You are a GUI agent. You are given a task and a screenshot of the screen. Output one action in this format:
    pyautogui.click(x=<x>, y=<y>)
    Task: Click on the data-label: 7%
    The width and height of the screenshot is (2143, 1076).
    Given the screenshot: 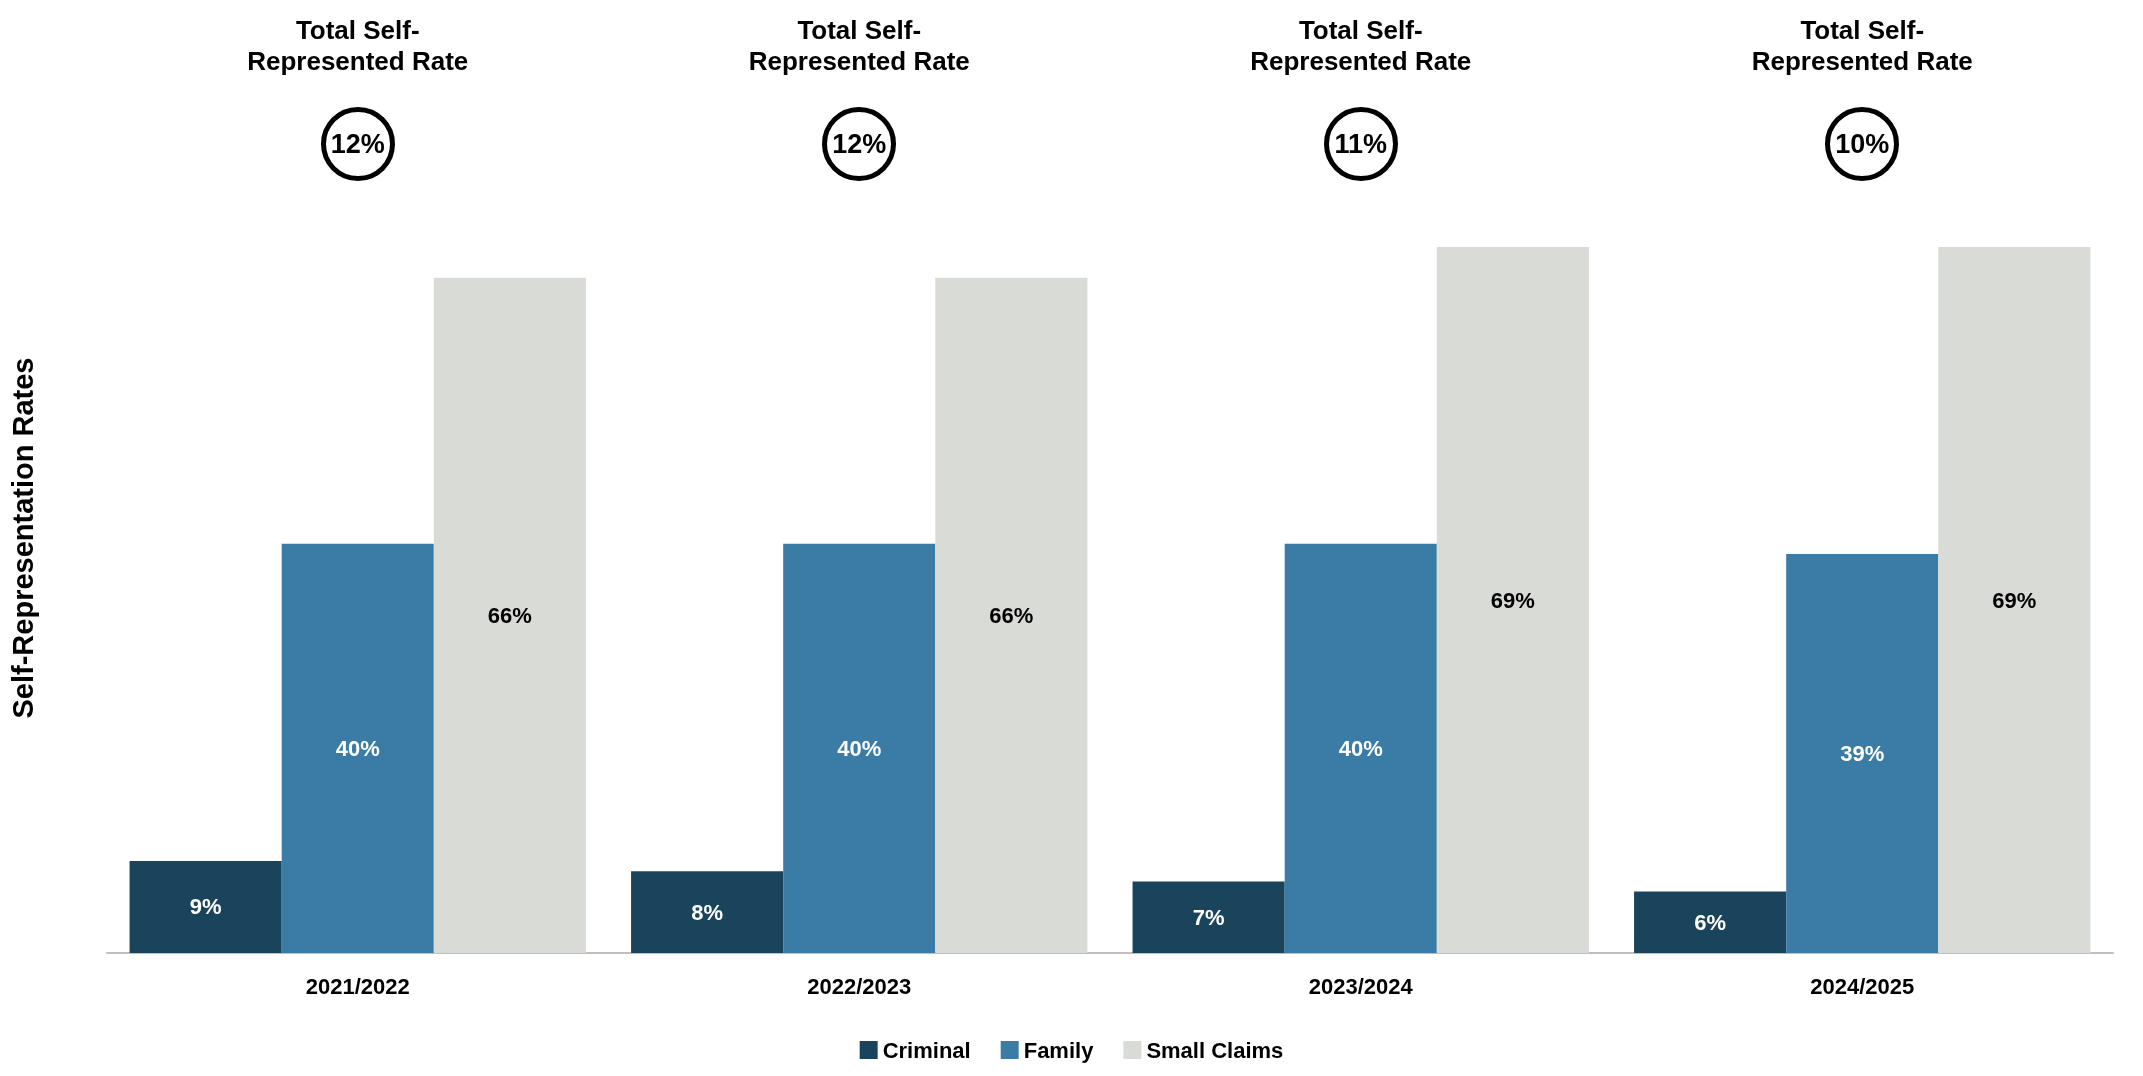 What is the action you would take?
    pyautogui.click(x=1208, y=917)
    